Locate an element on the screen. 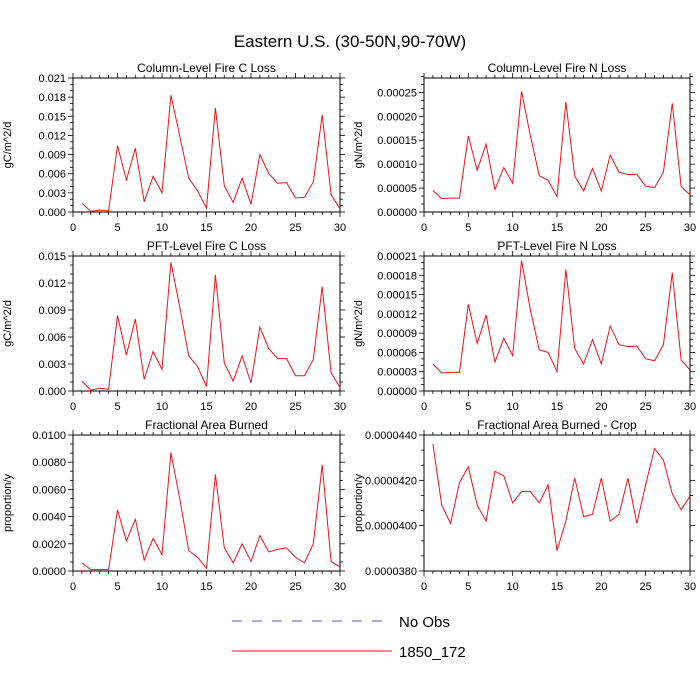 Image resolution: width=700 pixels, height=700 pixels. panel-title: Fractional Area Burned is located at coordinates (206, 425).